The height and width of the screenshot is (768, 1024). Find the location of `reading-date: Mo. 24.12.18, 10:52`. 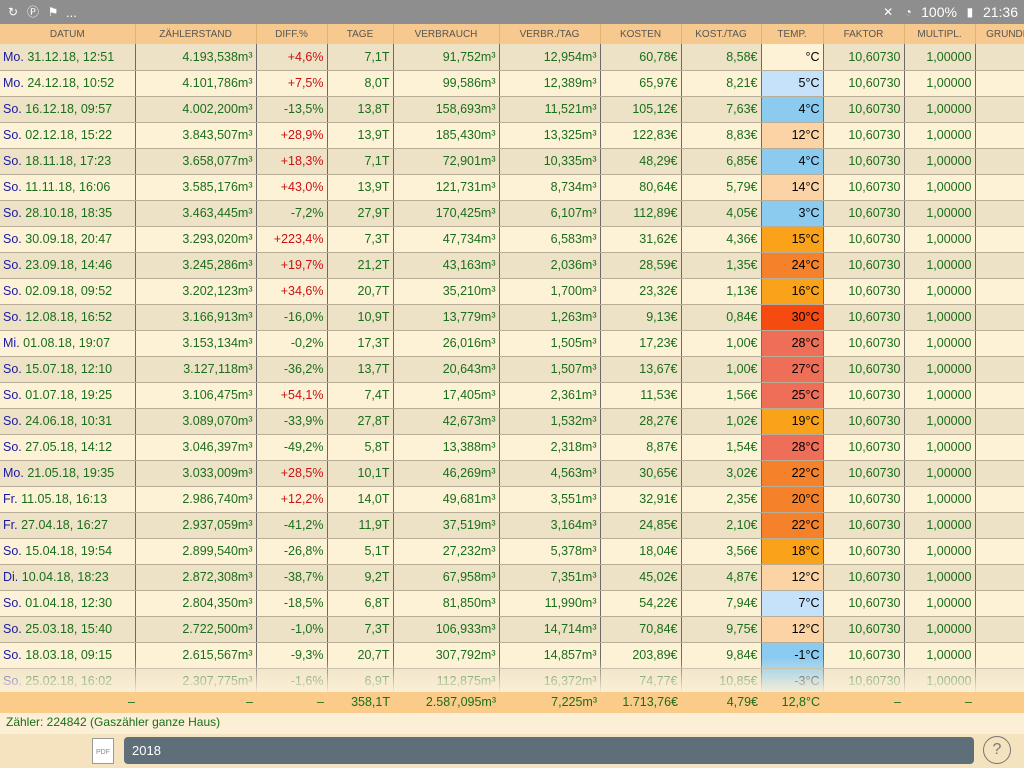

reading-date: Mo. 24.12.18, 10:52 is located at coordinates (68, 83).